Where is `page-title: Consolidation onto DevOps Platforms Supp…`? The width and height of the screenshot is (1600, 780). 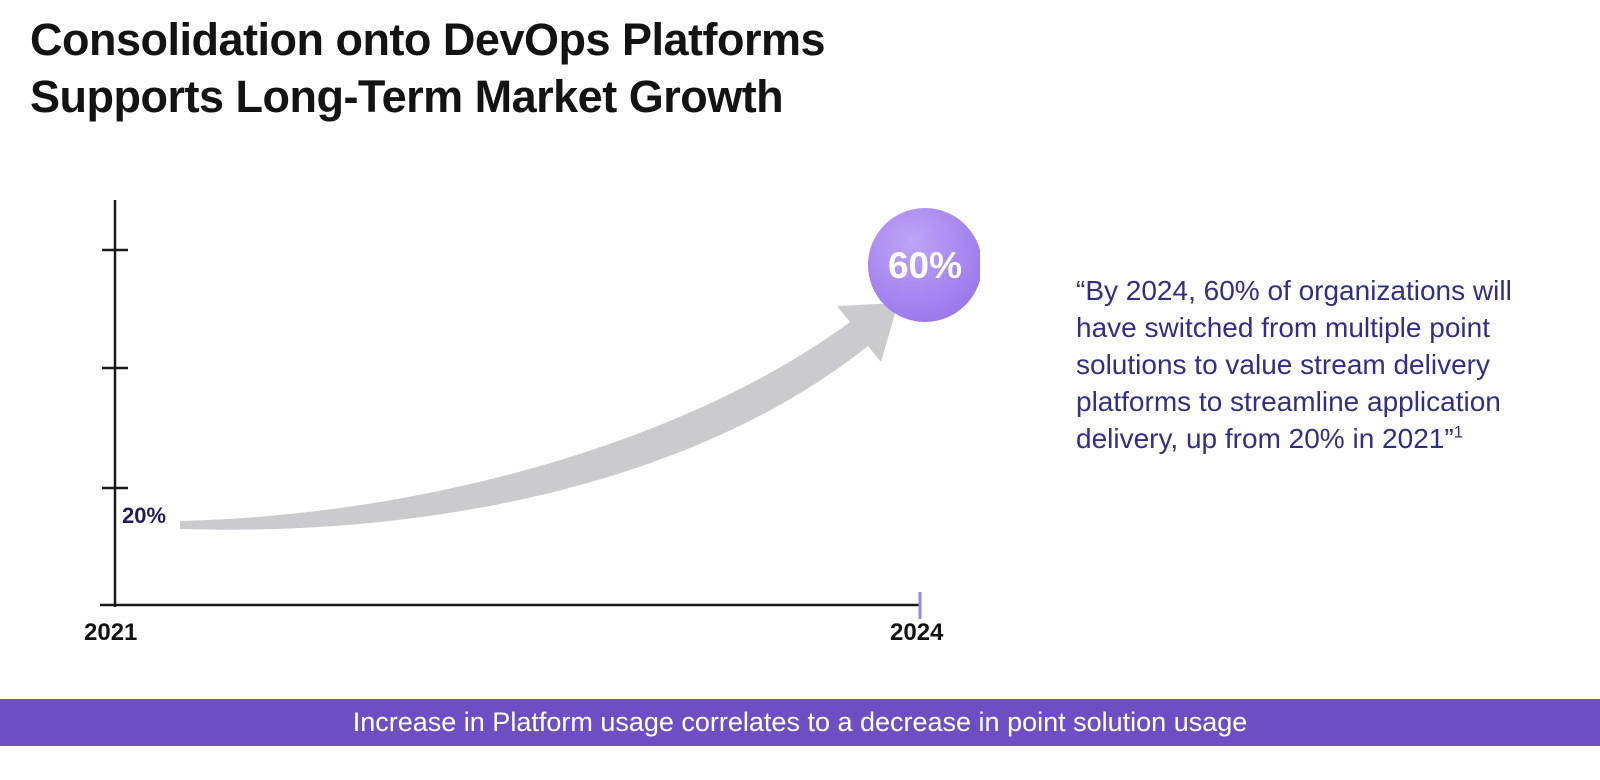
page-title: Consolidation onto DevOps Platforms Supp… is located at coordinates (630, 68).